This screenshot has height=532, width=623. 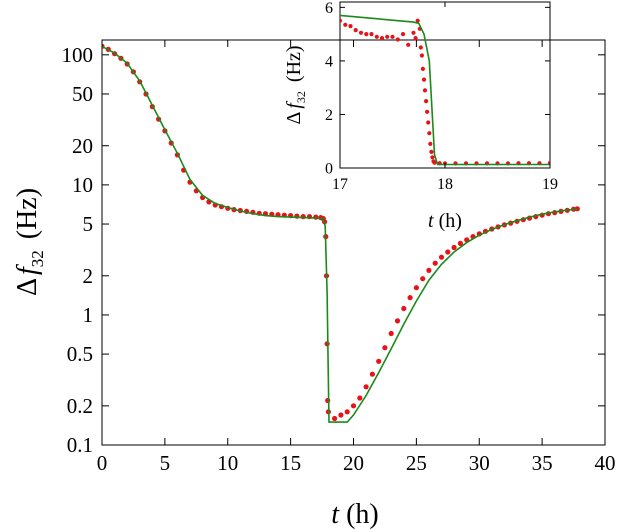 I want to click on main-y-tick-label-5: 5, so click(x=88, y=224).